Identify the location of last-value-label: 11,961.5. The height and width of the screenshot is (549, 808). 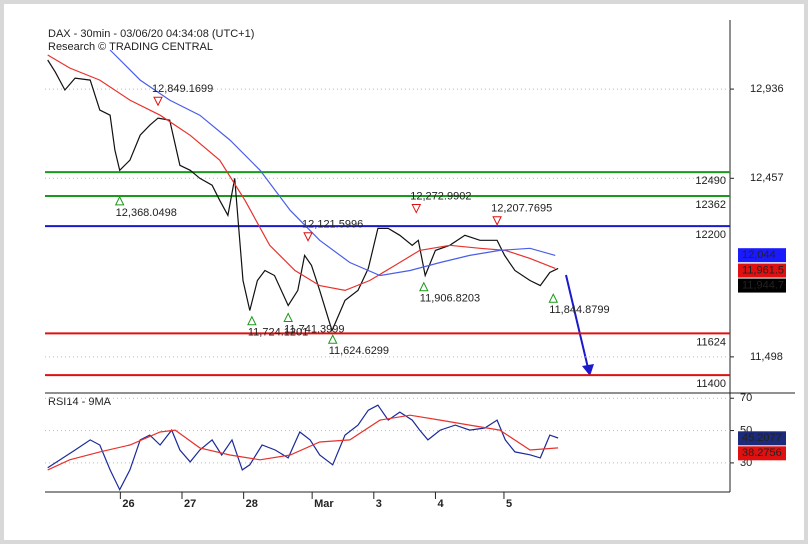
(763, 270).